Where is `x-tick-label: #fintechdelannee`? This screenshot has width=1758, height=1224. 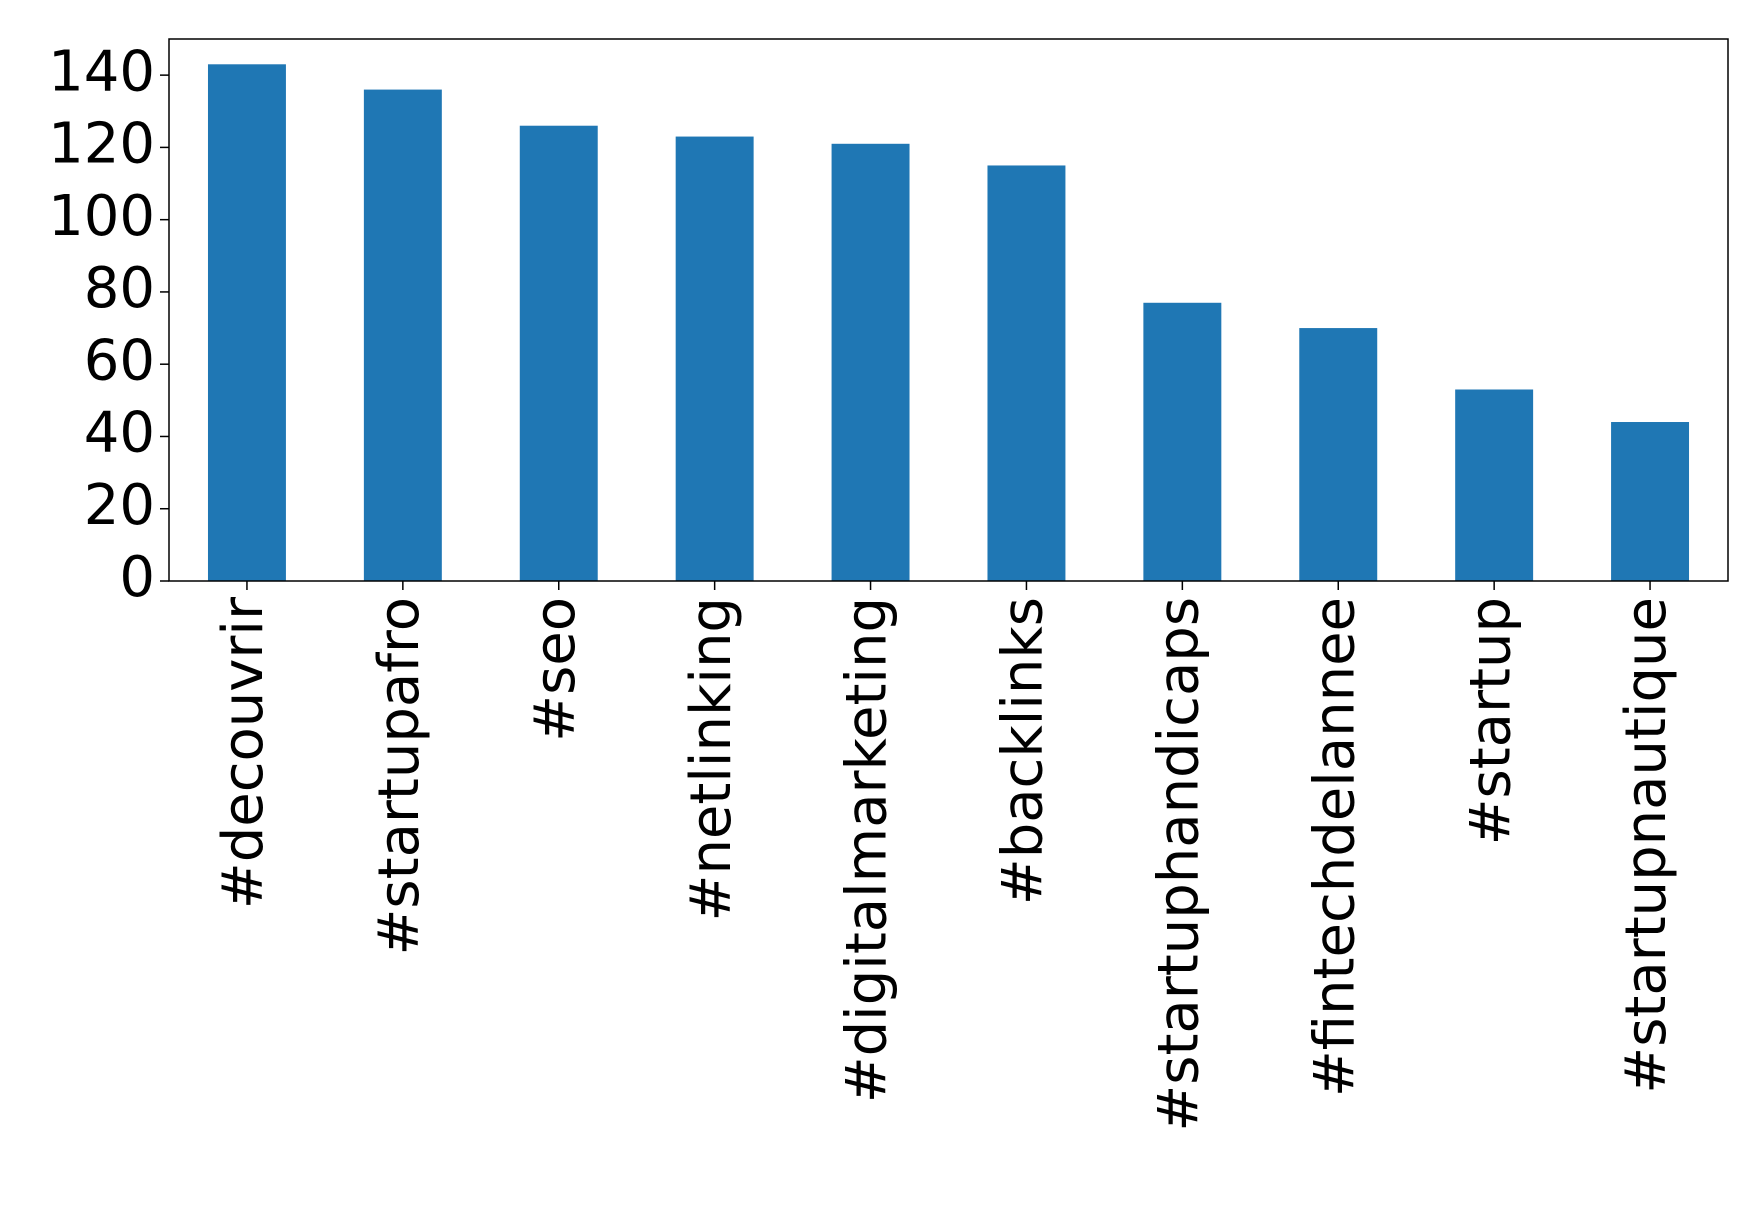
x-tick-label: #fintechdelannee is located at coordinates (1334, 847).